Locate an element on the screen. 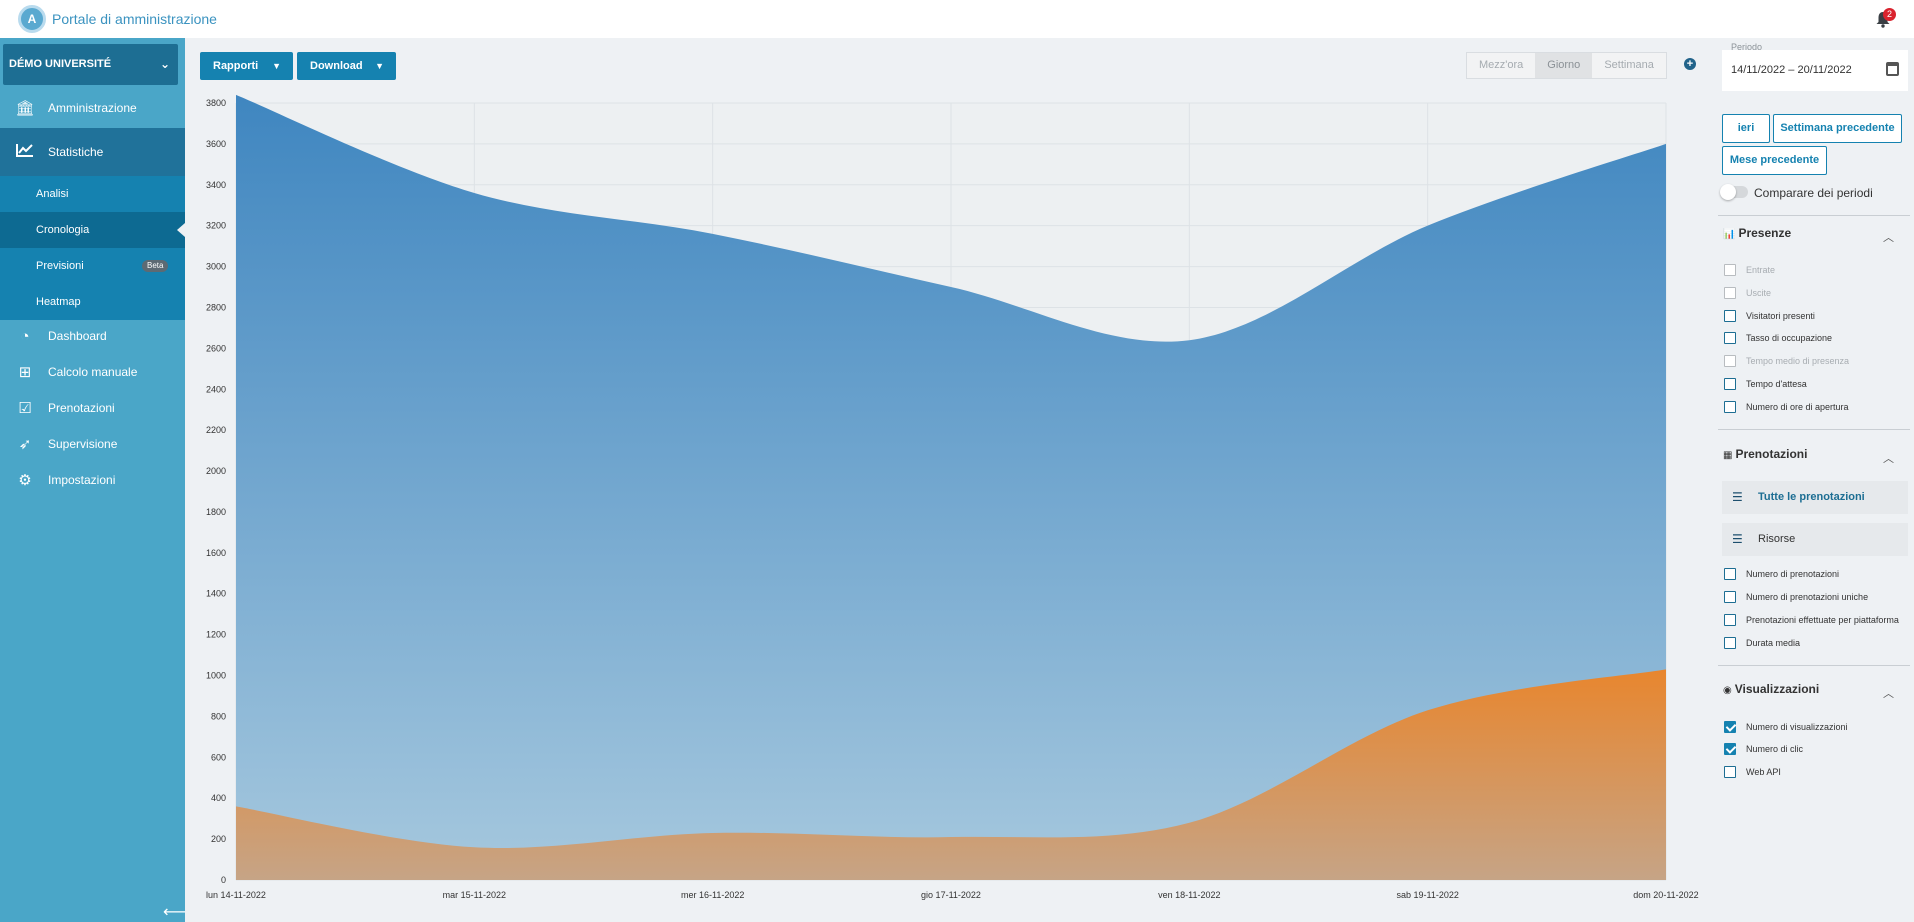 This screenshot has height=922, width=1914. sidebar-item-label: Prenotazioni is located at coordinates (81, 408).